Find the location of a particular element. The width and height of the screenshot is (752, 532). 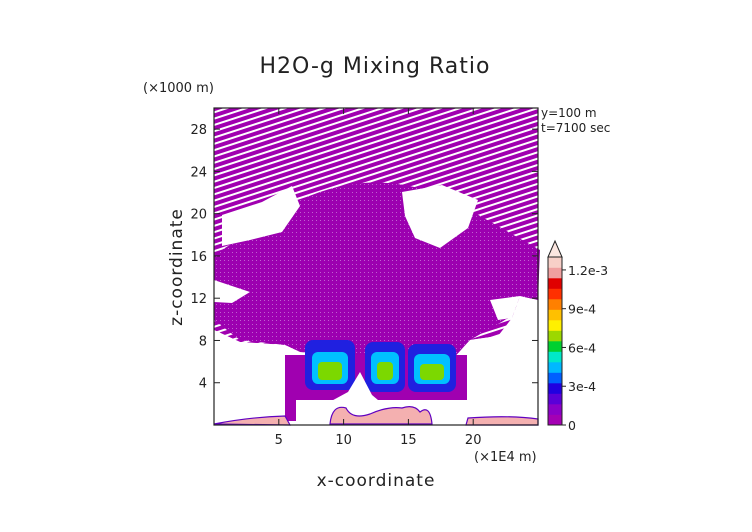

colorbar-tick-label: 1.2e-3 is located at coordinates (588, 270).